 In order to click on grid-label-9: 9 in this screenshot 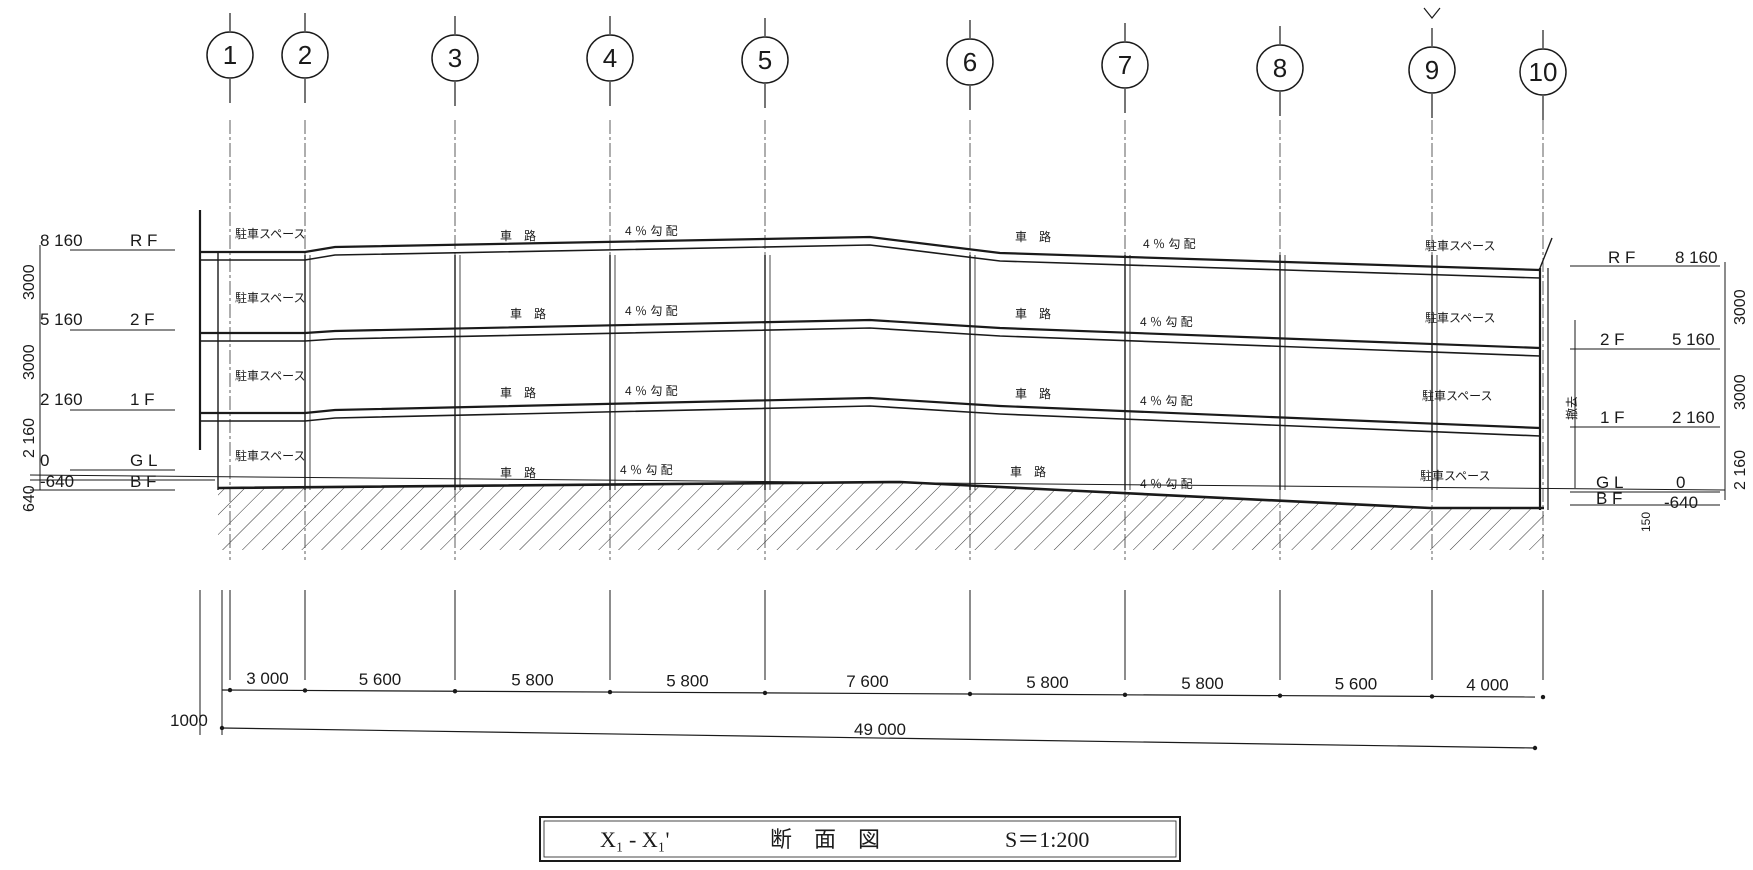, I will do `click(1432, 70)`.